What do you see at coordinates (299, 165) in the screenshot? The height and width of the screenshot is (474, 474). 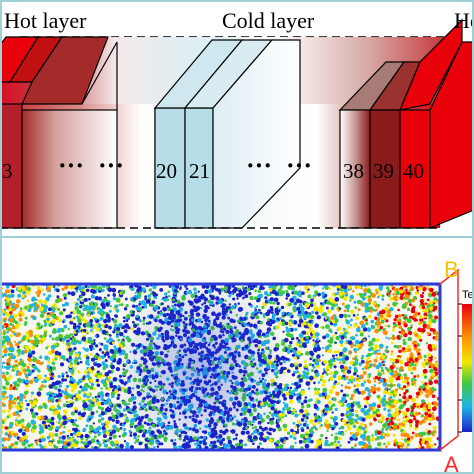 I see `ellipsis-right-2: ···` at bounding box center [299, 165].